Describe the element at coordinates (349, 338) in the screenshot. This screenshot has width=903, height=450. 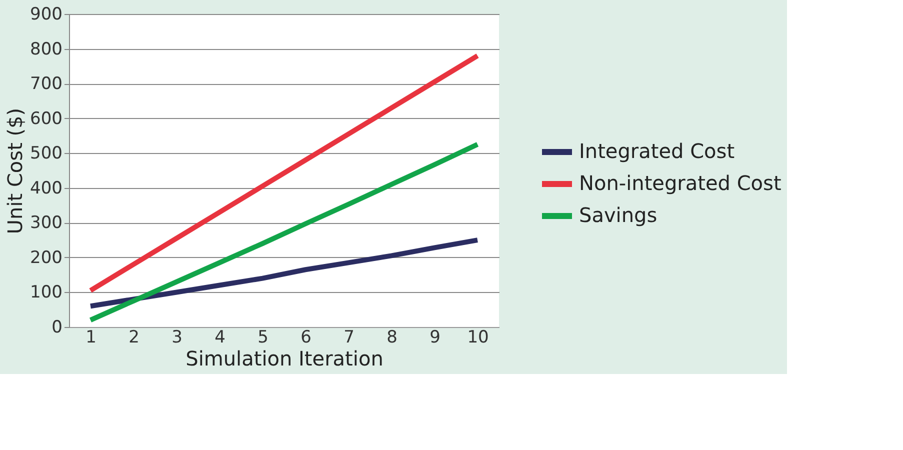
I see `x-tick-label: 7` at that location.